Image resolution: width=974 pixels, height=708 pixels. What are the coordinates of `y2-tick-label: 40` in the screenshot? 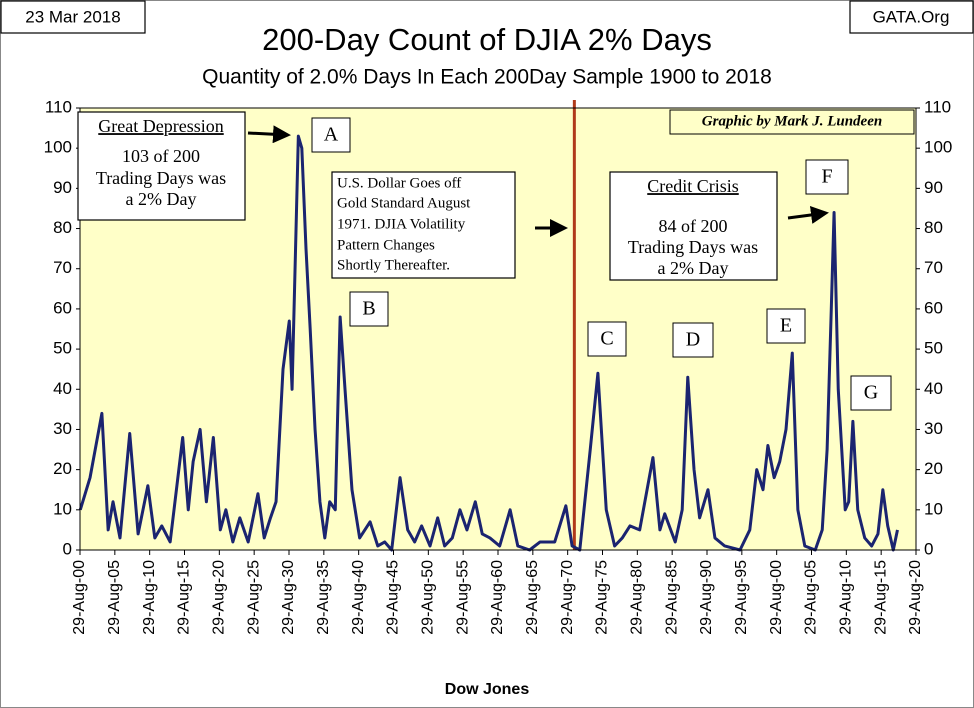 It's located at (933, 388).